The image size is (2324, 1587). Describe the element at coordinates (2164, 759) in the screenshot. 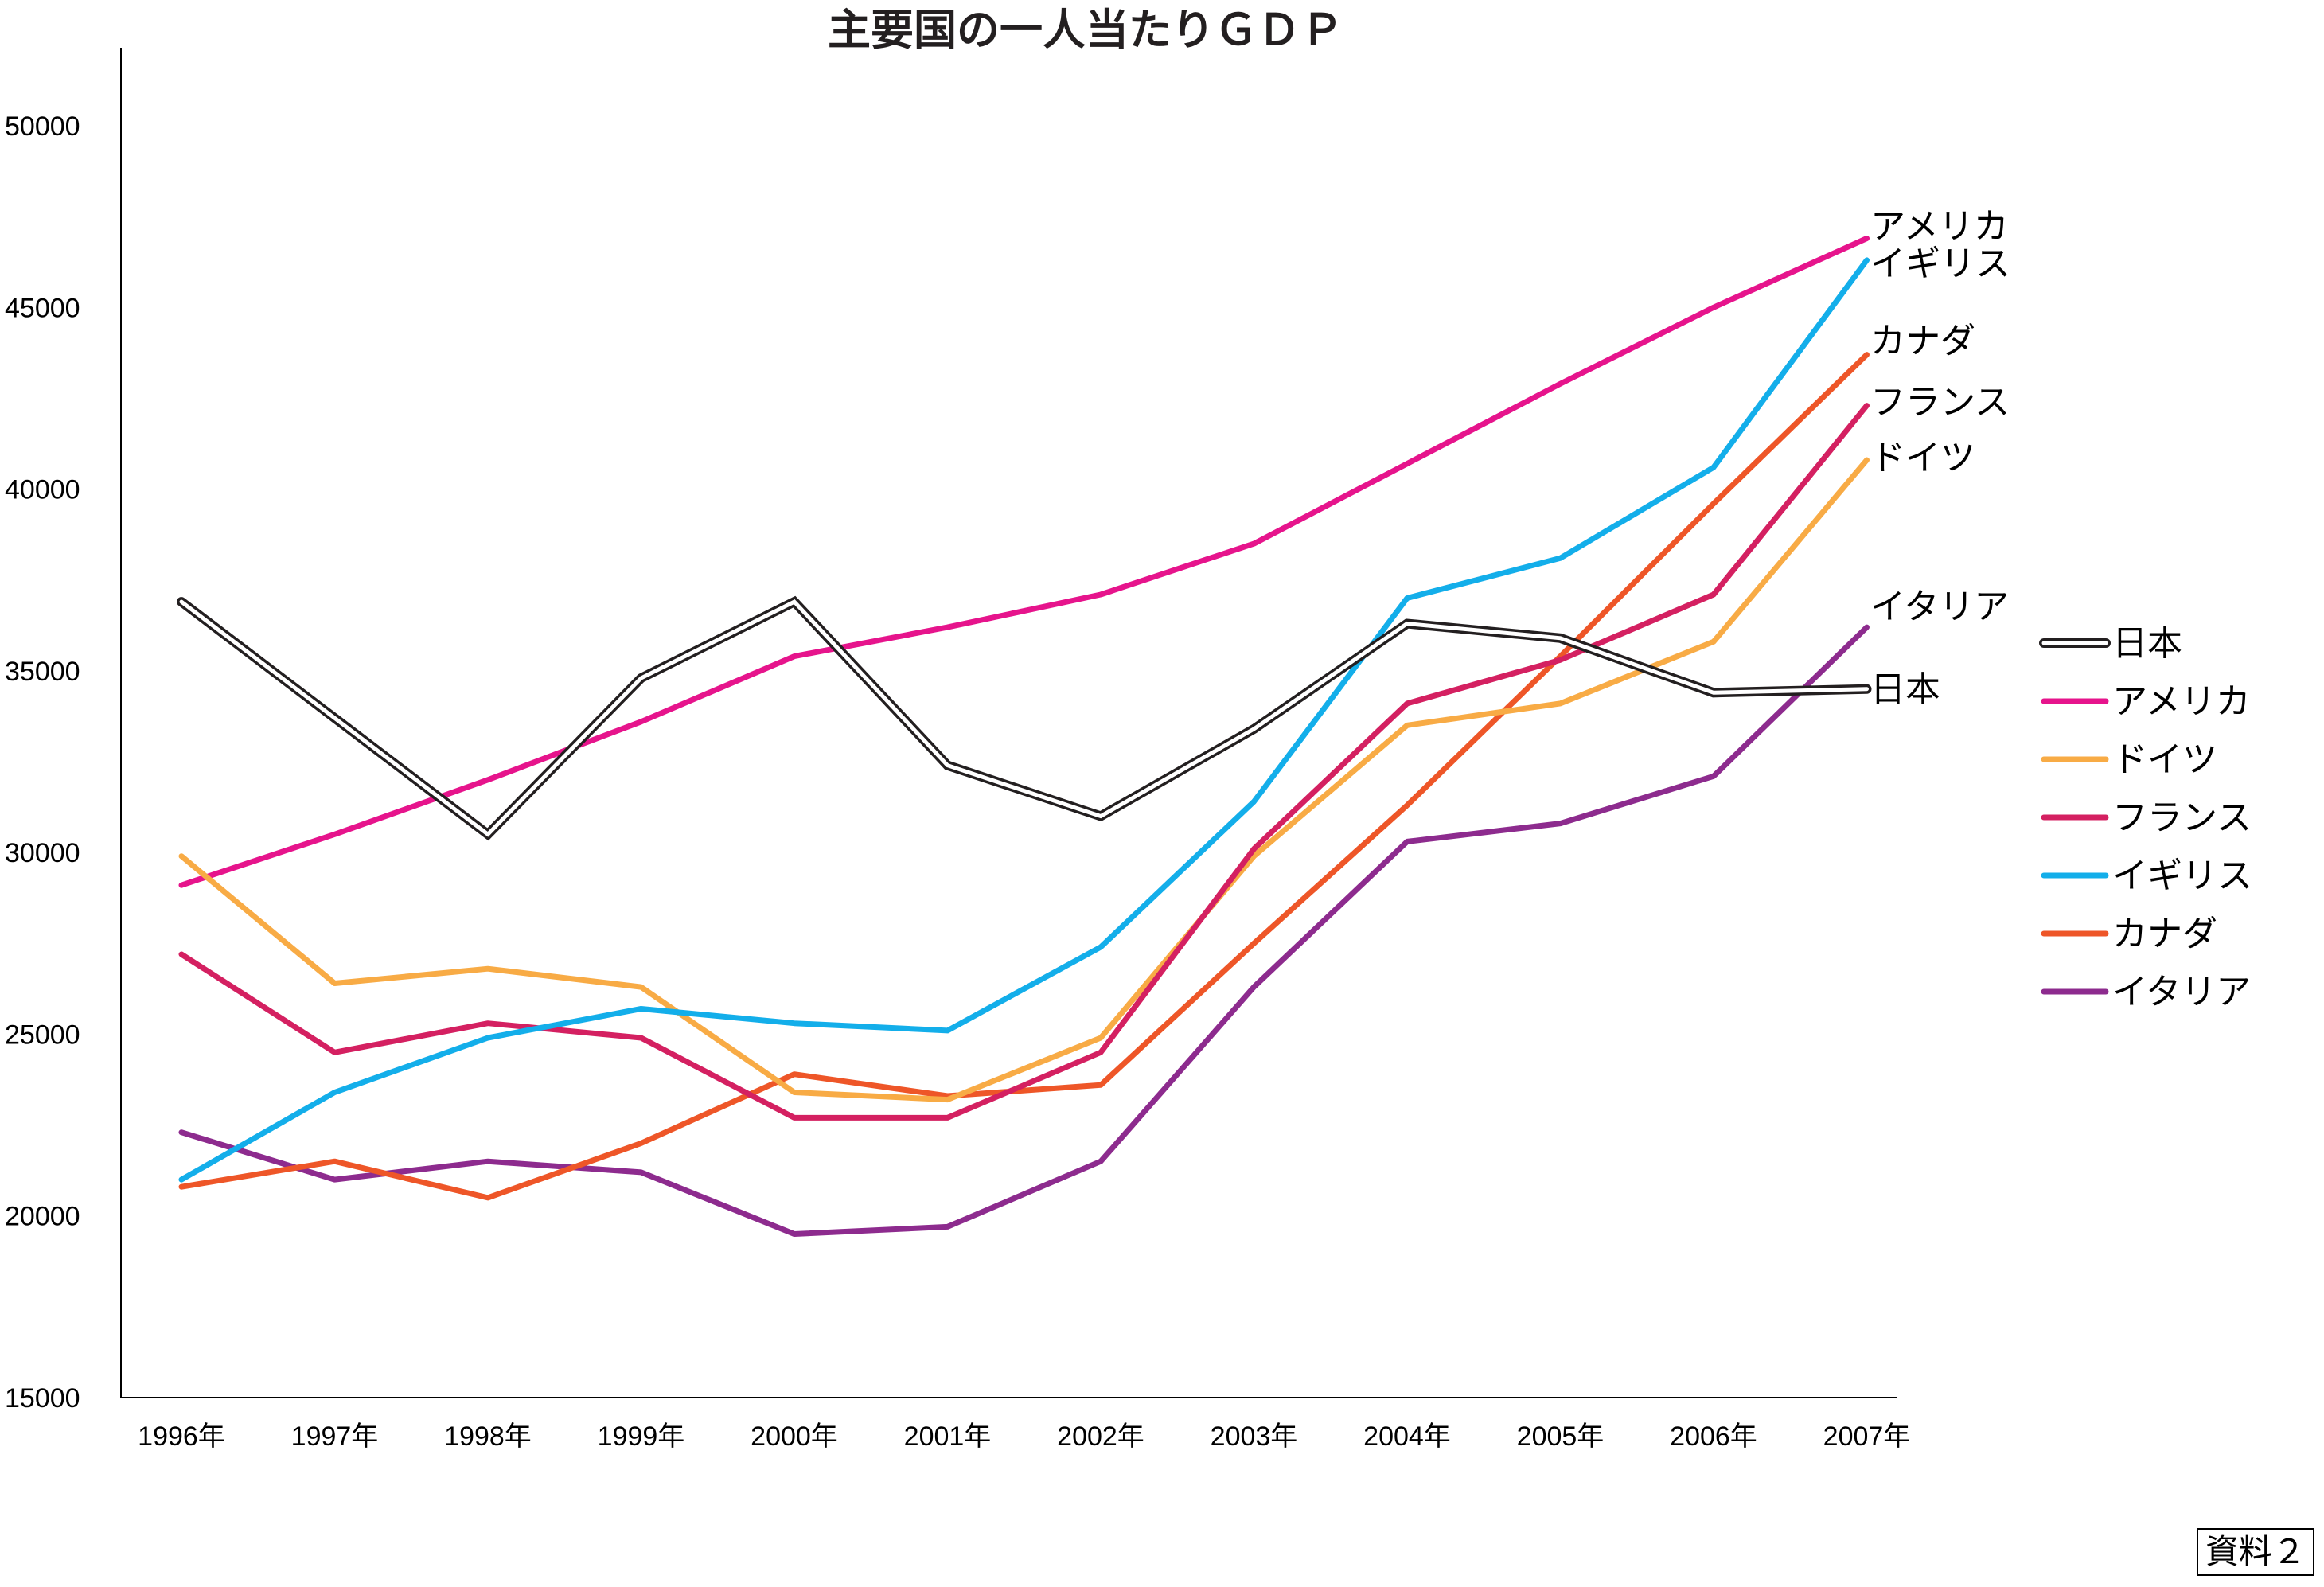

I see `legend-label: ドイツ` at that location.